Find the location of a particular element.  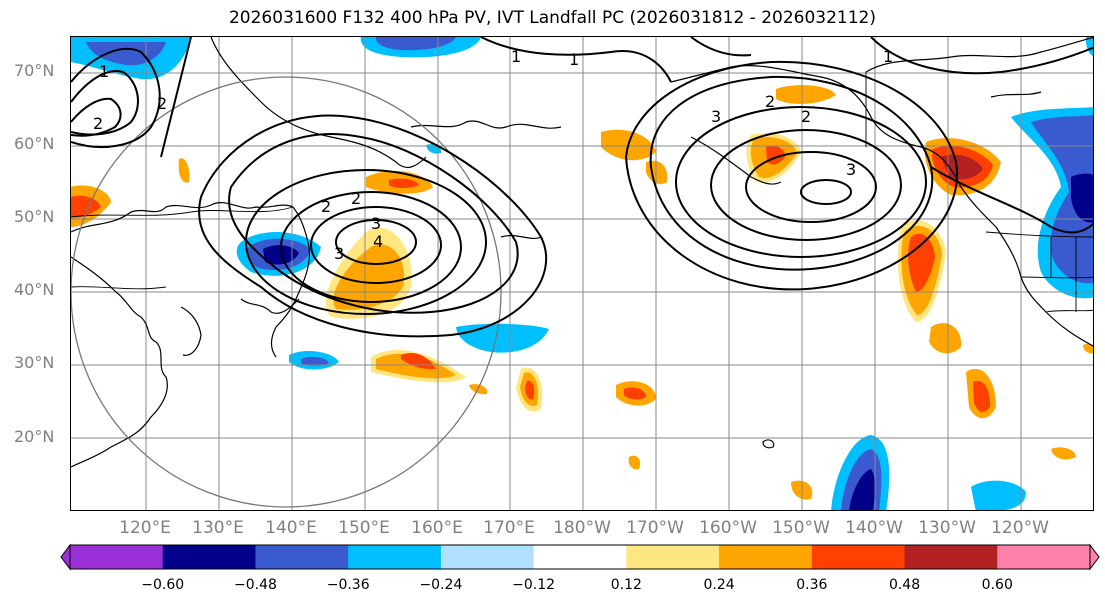

lat-label-60: 60°N is located at coordinates (34, 143).